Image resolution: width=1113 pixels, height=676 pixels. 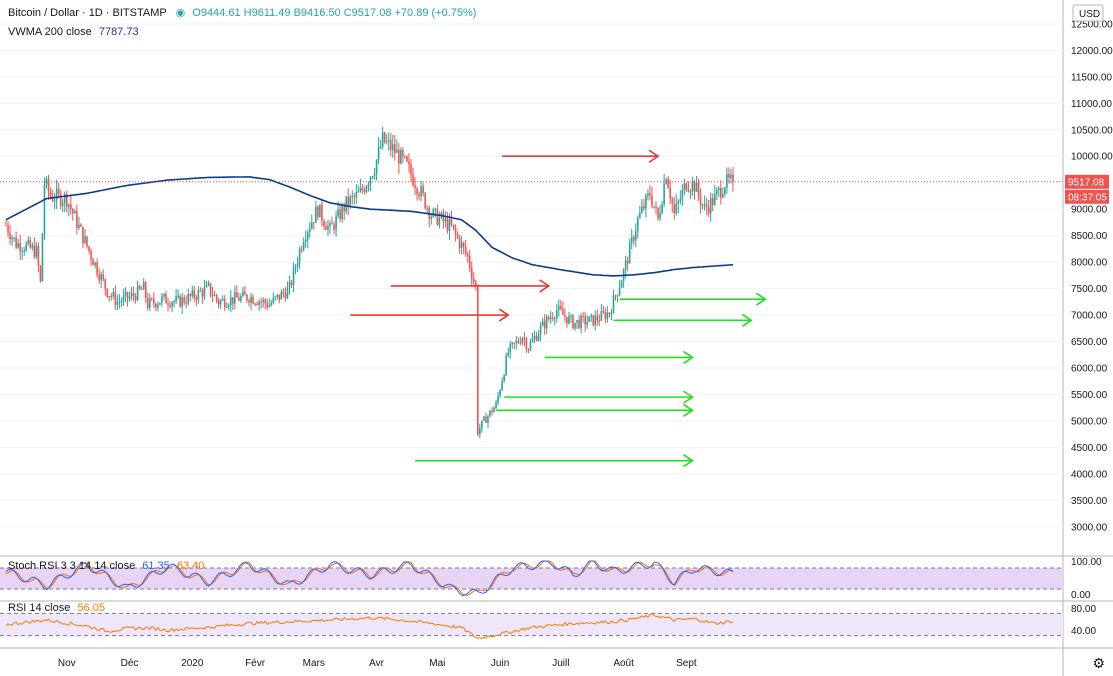 What do you see at coordinates (106, 566) in the screenshot?
I see `stoch-legend: Stoch RSI 3 3 14 14 close 61.35 63.40` at bounding box center [106, 566].